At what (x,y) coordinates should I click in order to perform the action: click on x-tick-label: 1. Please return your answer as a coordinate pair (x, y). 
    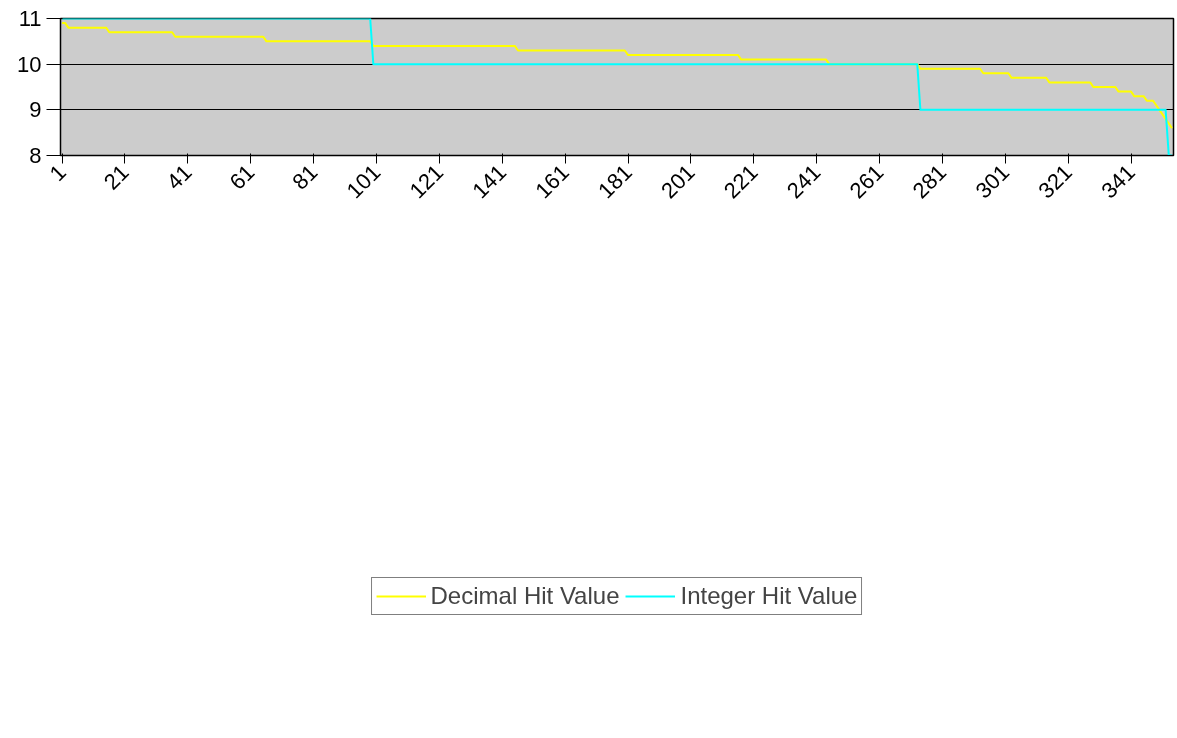
    Looking at the image, I should click on (57, 172).